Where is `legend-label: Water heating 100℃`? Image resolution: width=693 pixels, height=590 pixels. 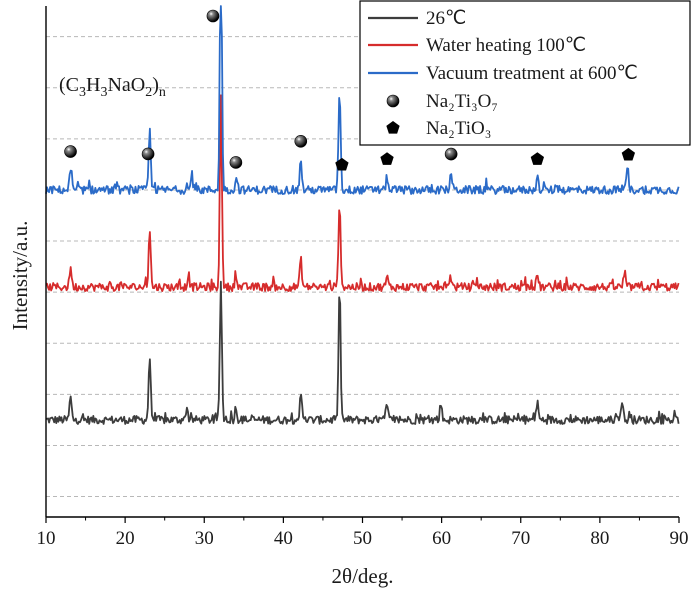
legend-label: Water heating 100℃ is located at coordinates (506, 45).